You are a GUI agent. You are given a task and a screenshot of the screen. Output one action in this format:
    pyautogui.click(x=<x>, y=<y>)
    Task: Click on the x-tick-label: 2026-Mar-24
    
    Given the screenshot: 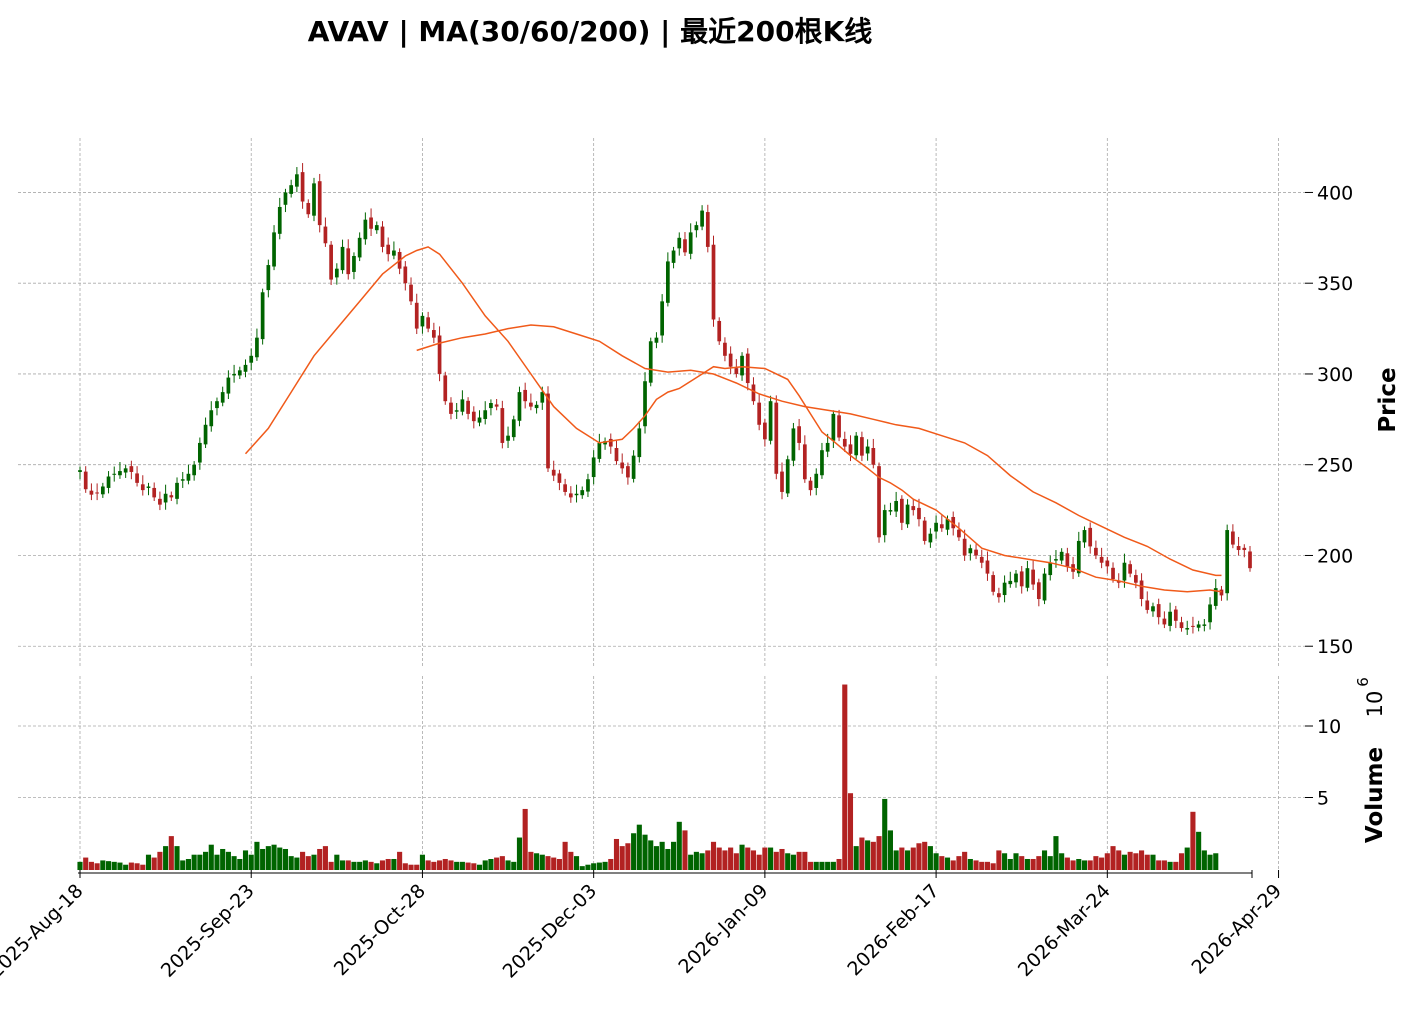 What is the action you would take?
    pyautogui.click(x=1064, y=930)
    